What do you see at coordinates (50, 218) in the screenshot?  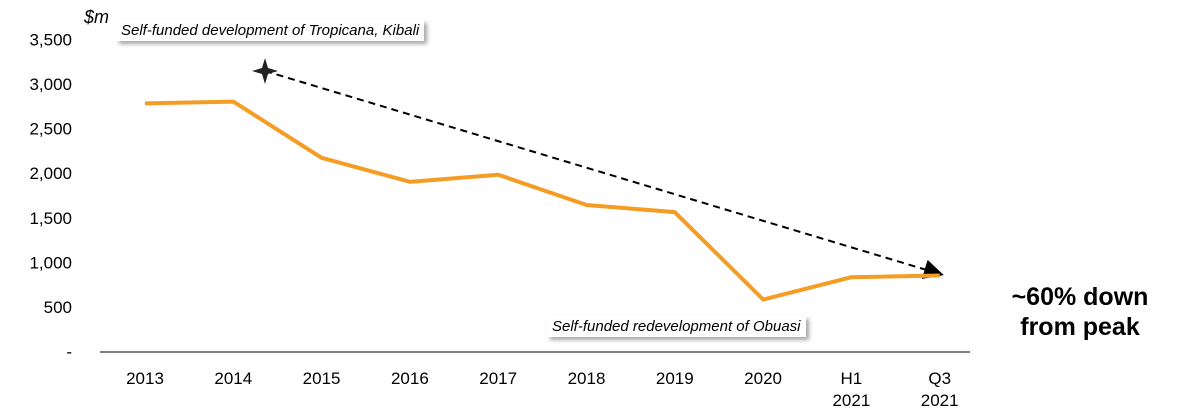 I see `y-tick-label: 1,500` at bounding box center [50, 218].